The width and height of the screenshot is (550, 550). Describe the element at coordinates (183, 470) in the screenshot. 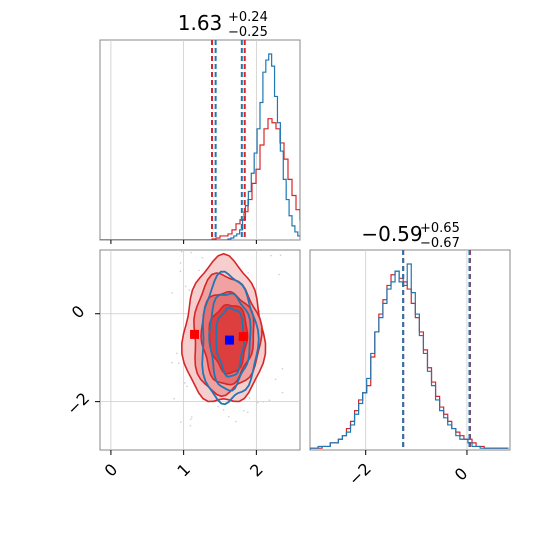

I see `tick-label-joint-x-1: 1` at that location.